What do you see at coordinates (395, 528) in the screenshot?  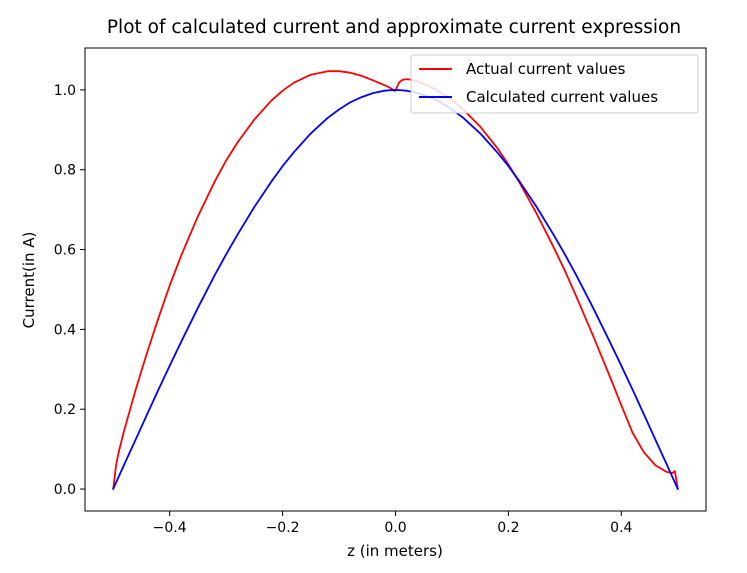 I see `x-tick-label: 0.0` at bounding box center [395, 528].